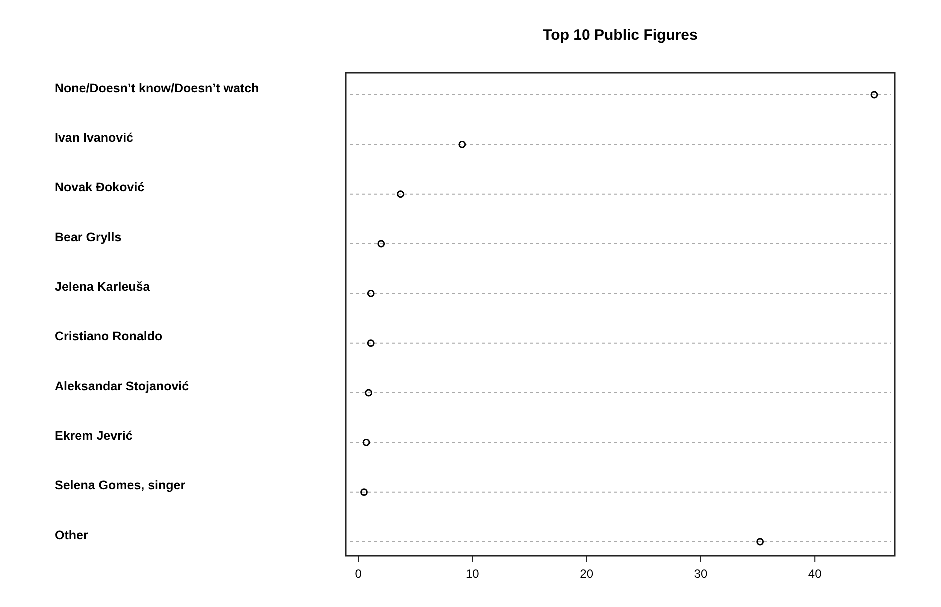 The image size is (941, 607). I want to click on y-tick-label: Jelena Karleuša, so click(103, 287).